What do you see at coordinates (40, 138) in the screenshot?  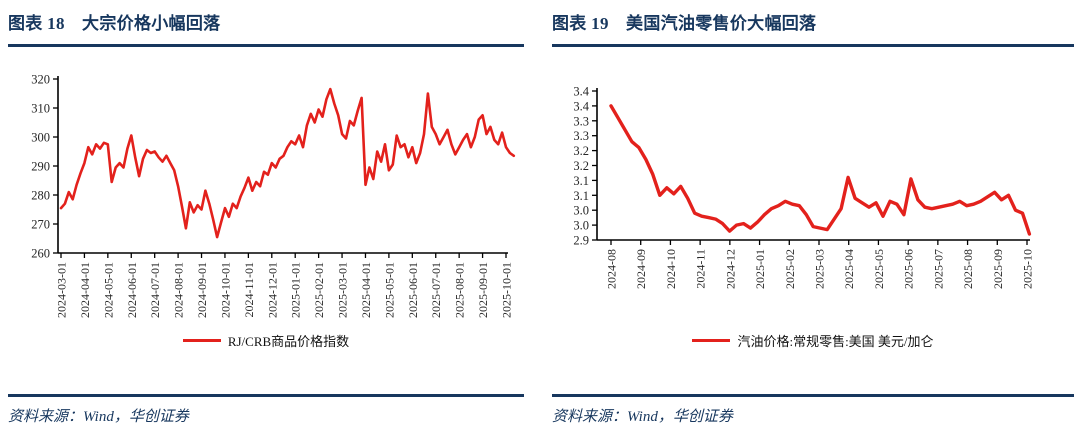 I see `svg-text: 300` at bounding box center [40, 138].